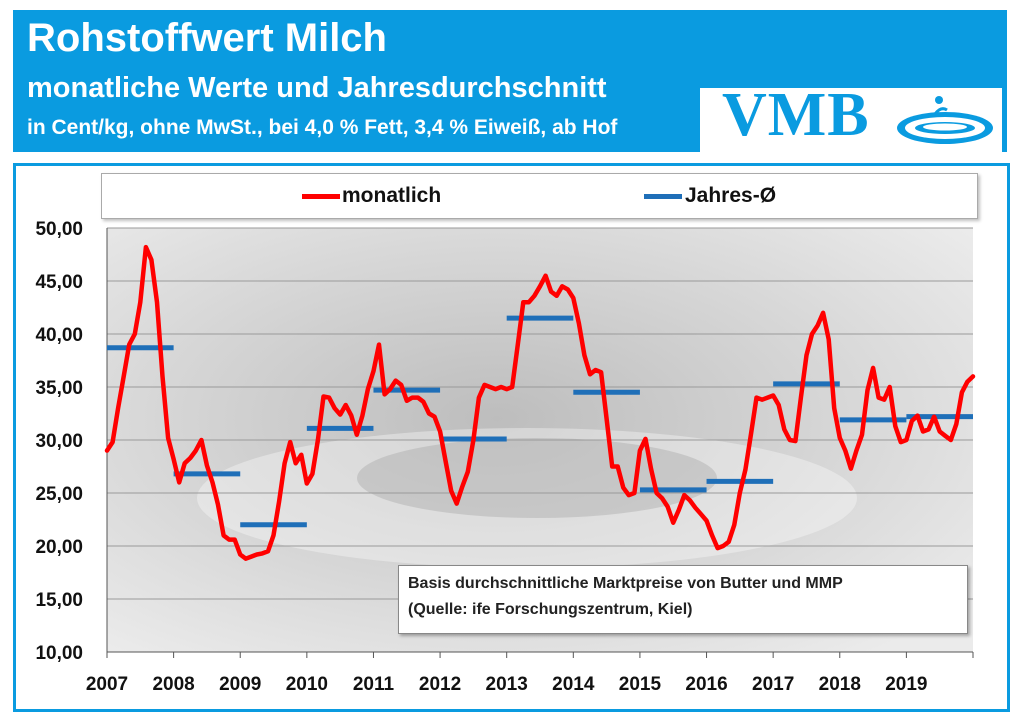 This screenshot has height=725, width=1020. I want to click on vmb-logo: VMB, so click(851, 116).